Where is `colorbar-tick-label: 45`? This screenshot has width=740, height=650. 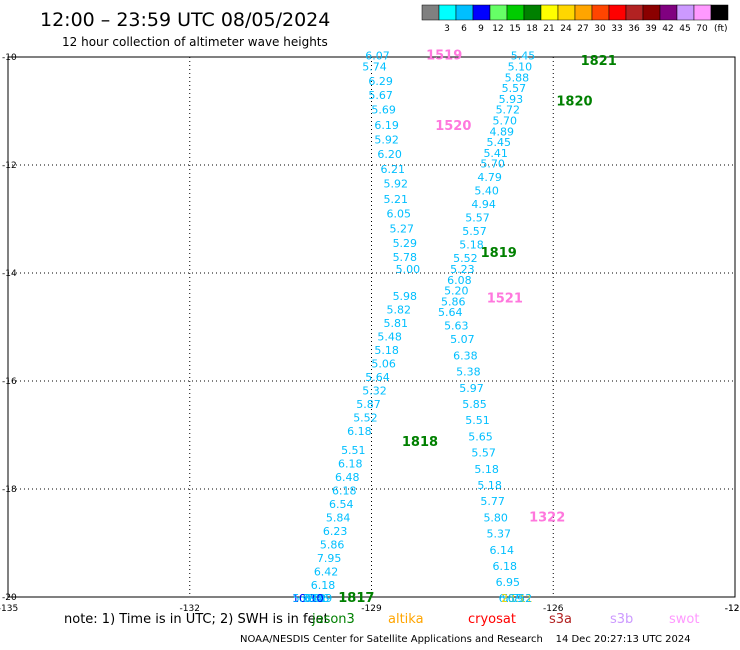 colorbar-tick-label: 45 is located at coordinates (684, 29).